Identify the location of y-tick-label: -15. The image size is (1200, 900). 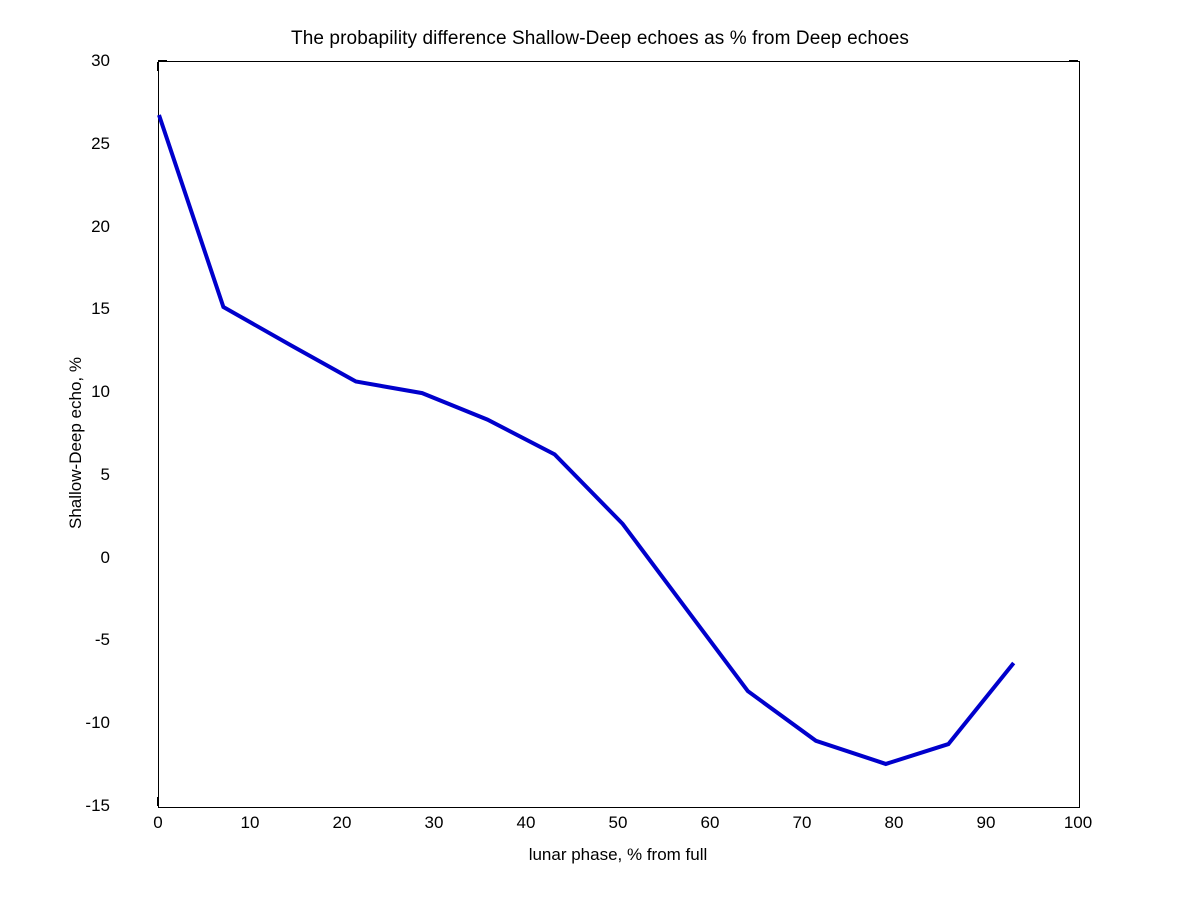
(97, 805).